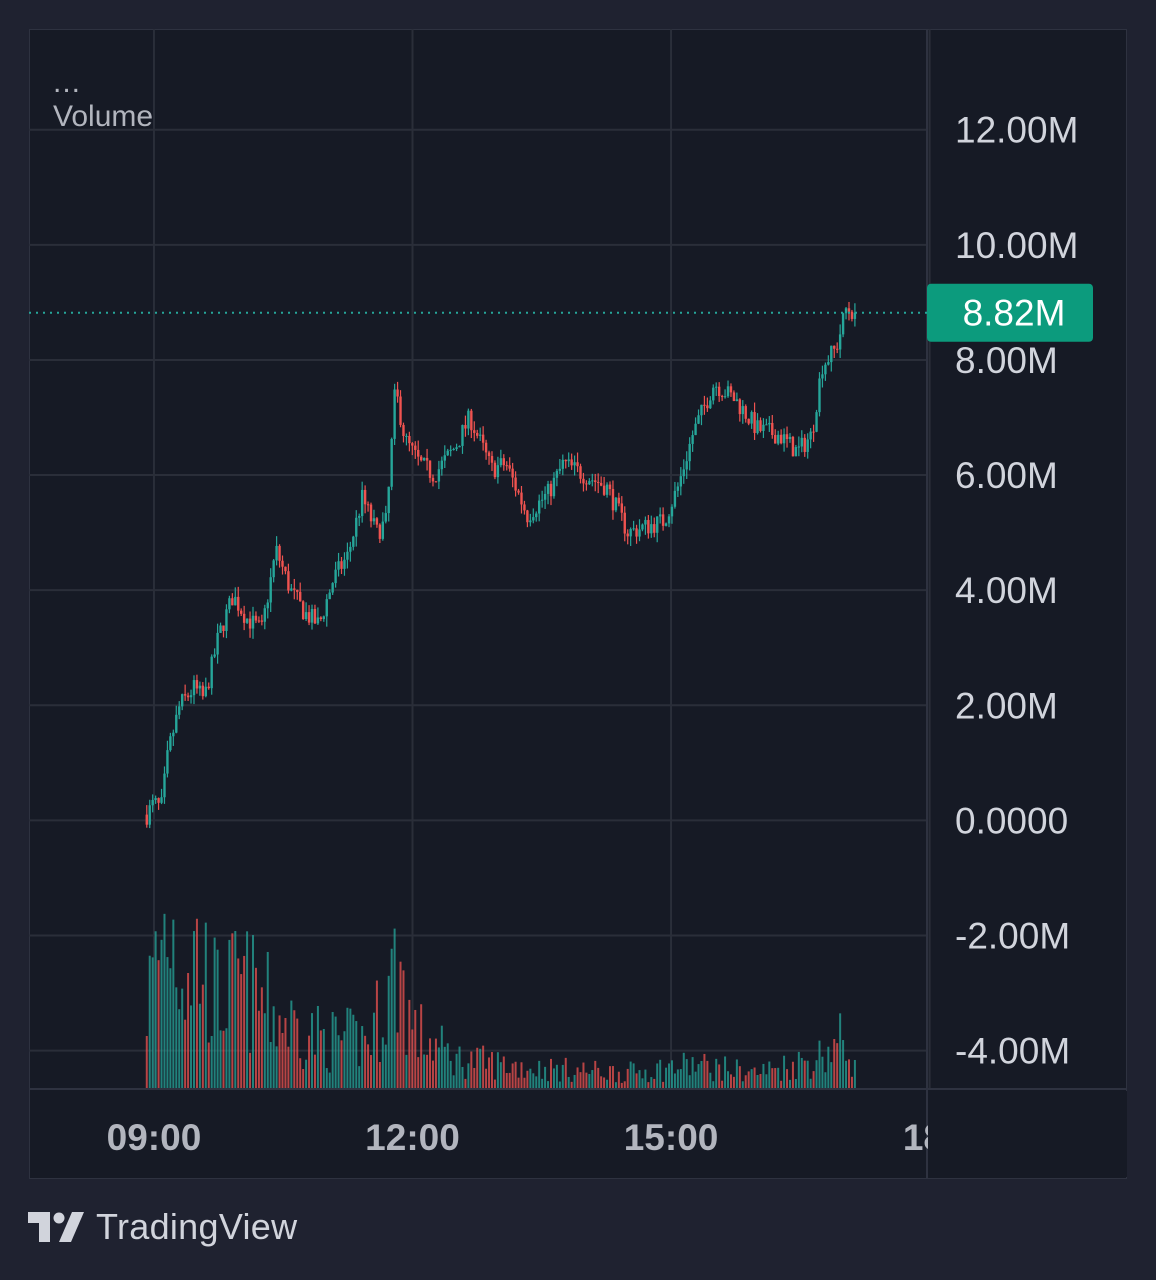 This screenshot has height=1280, width=1156. I want to click on indicator-legend: ... Volume, so click(103, 101).